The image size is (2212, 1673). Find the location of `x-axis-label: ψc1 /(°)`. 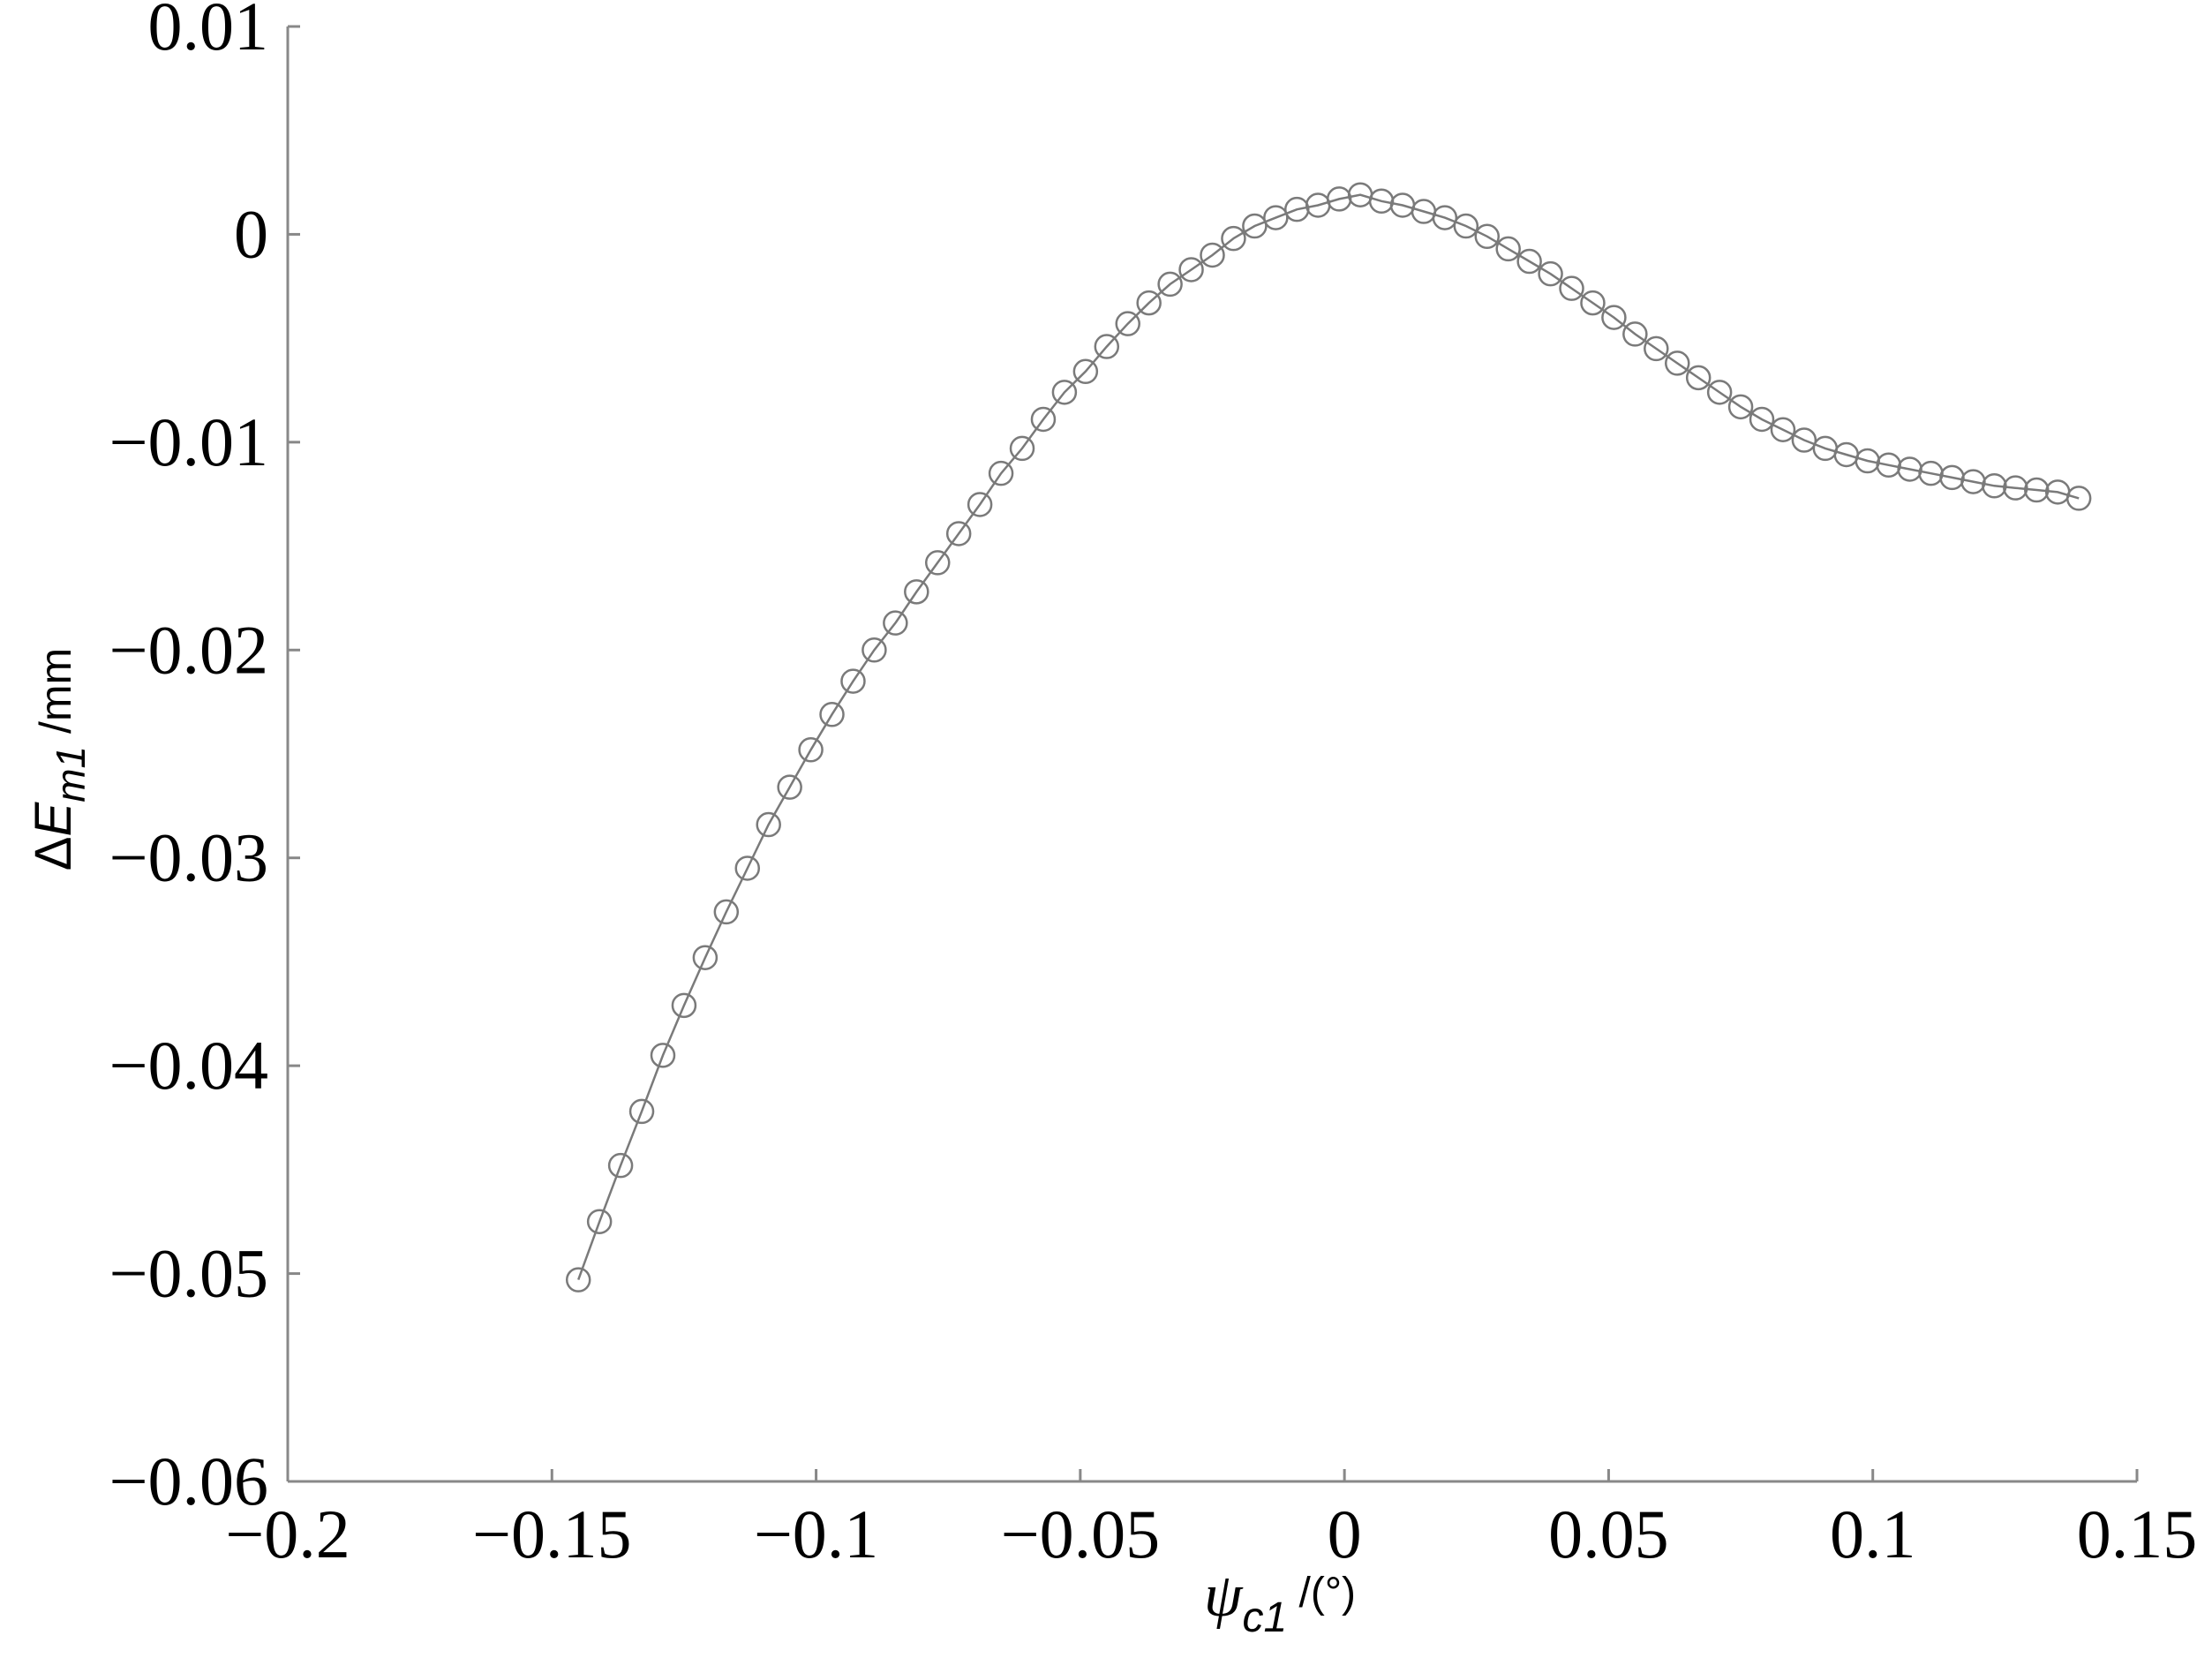

x-axis-label: ψc1 /(°) is located at coordinates (1280, 1601).